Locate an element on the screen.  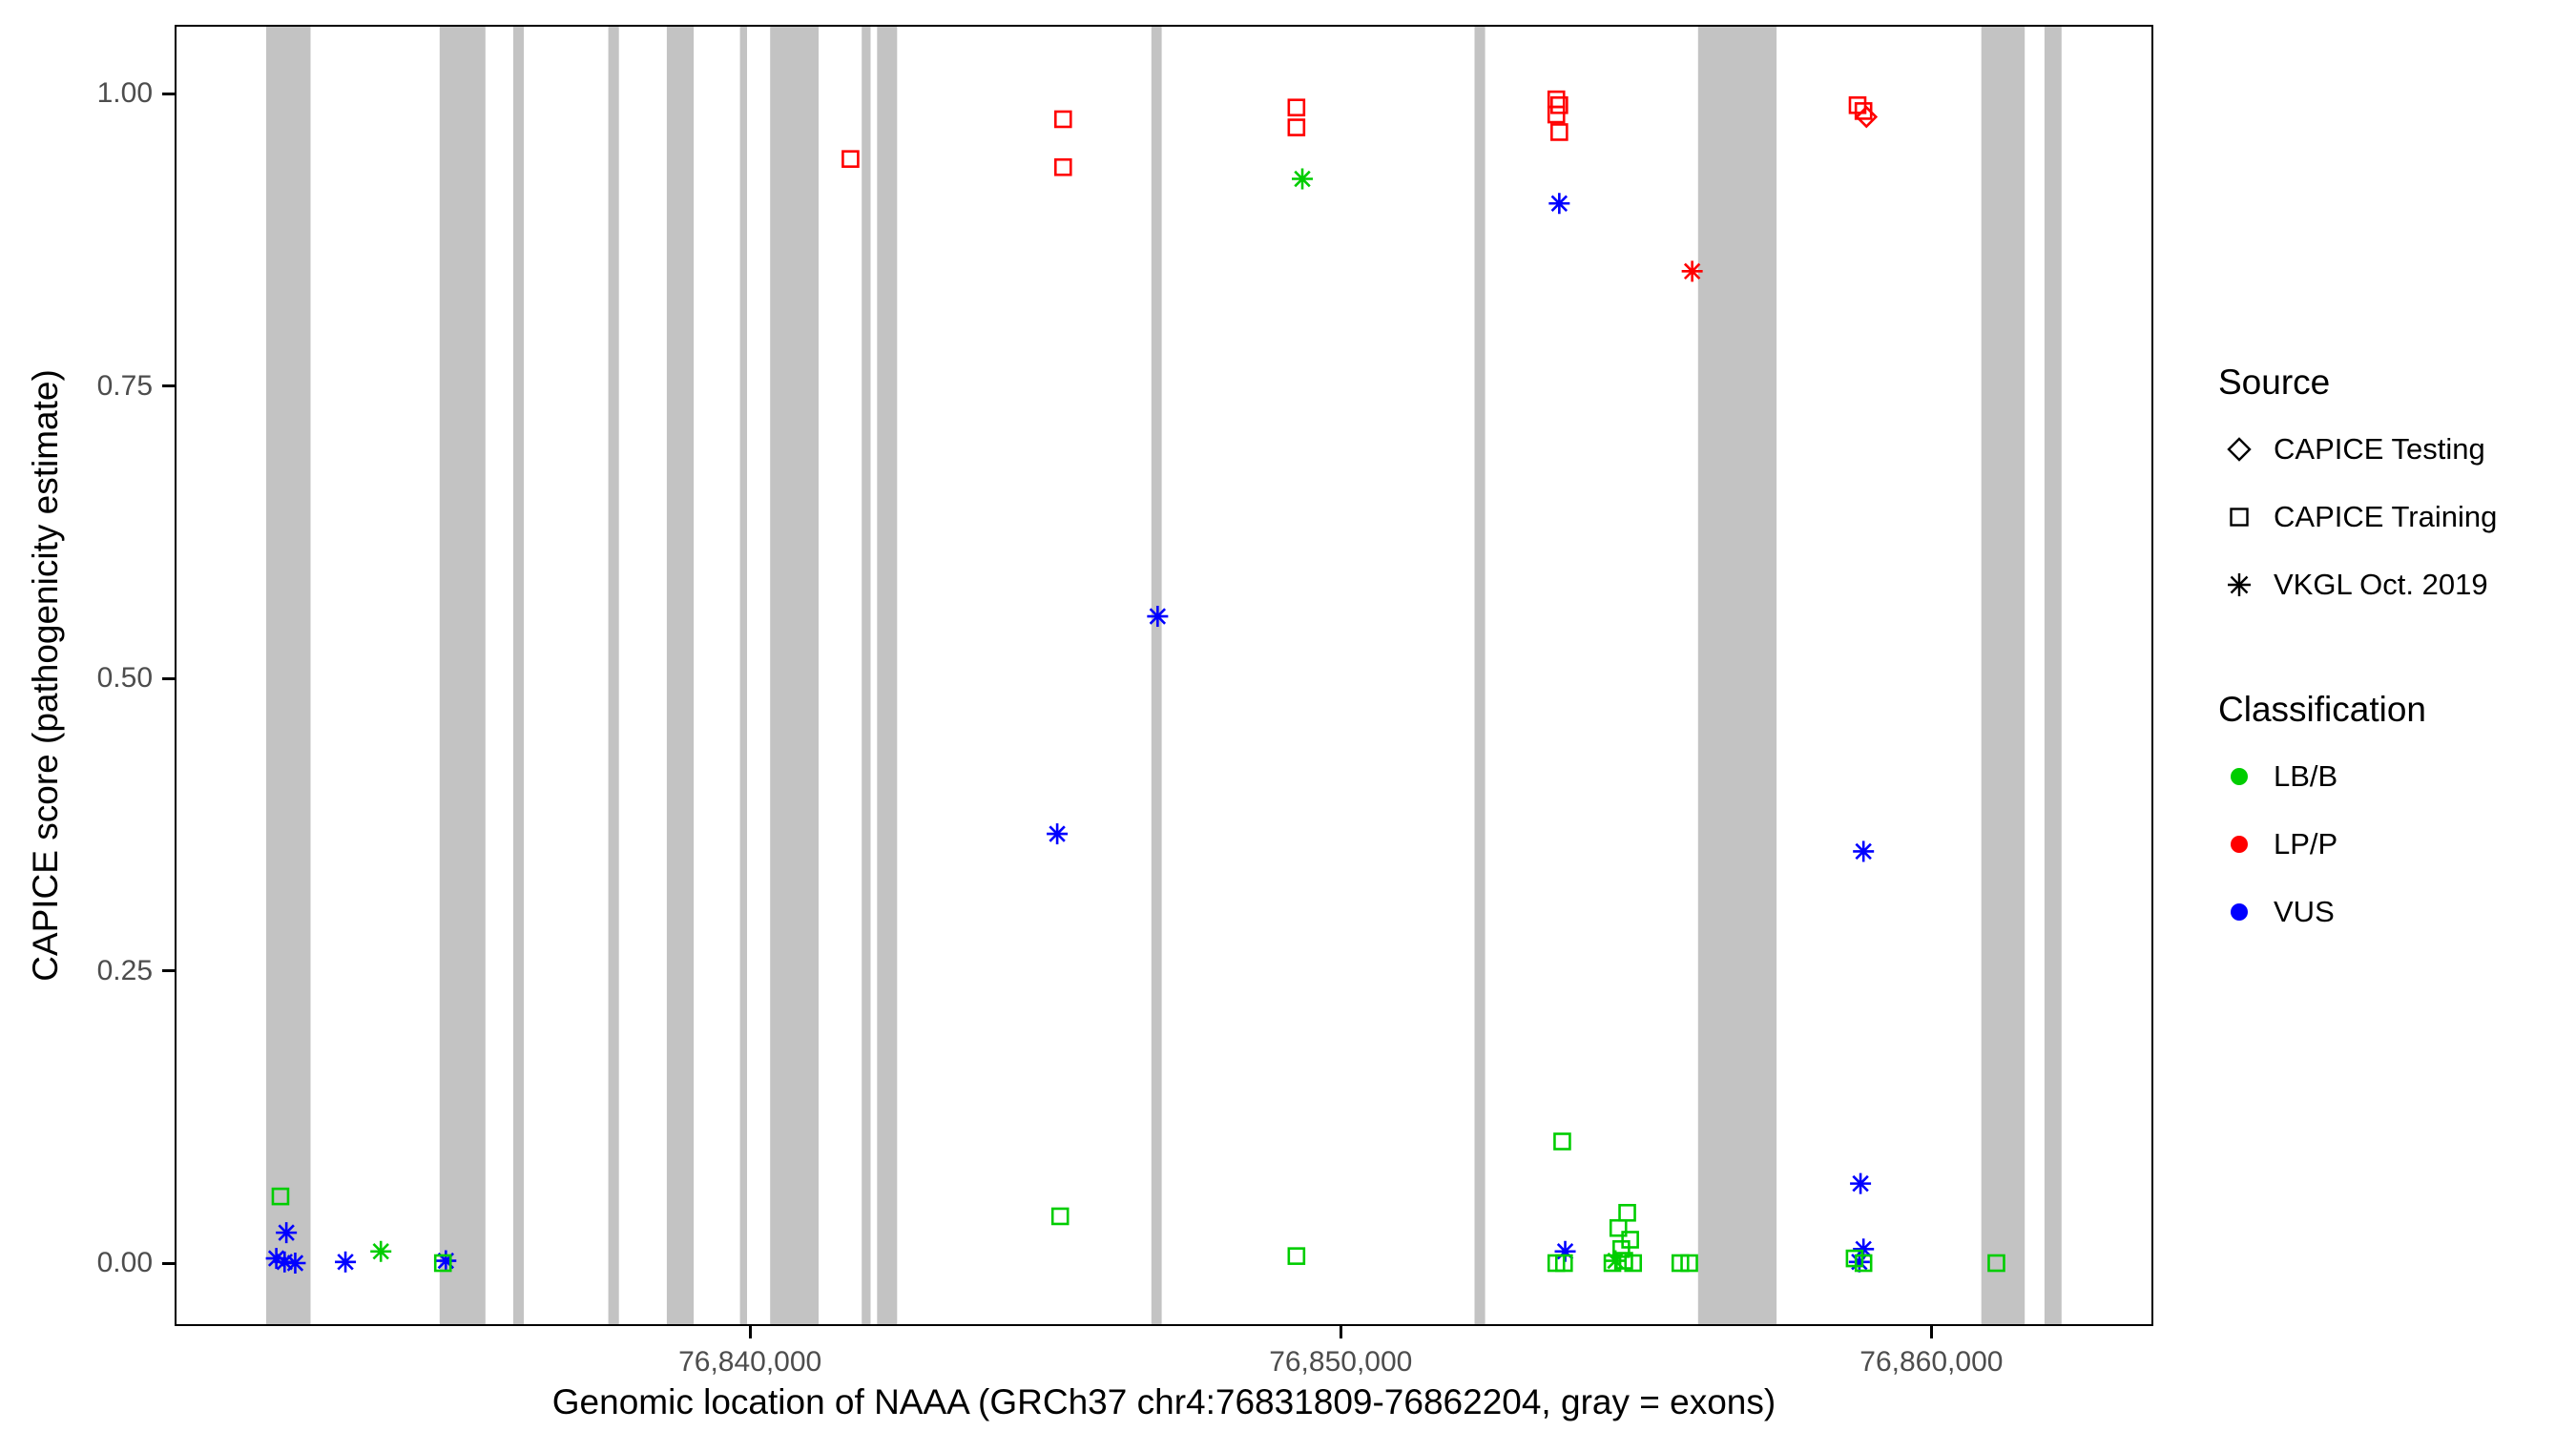
legend-item-vus: VUS is located at coordinates (2357, 912).